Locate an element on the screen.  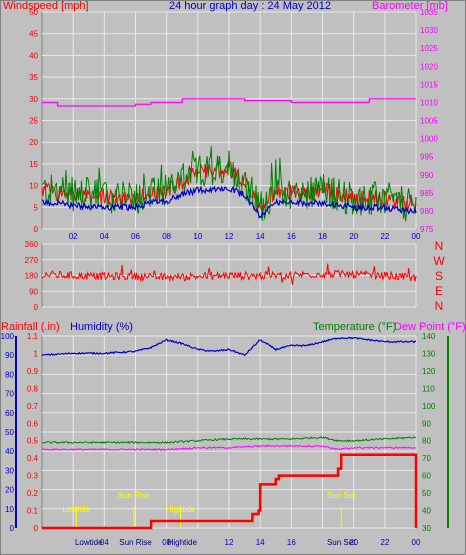
hour-tick: 12 is located at coordinates (229, 236).